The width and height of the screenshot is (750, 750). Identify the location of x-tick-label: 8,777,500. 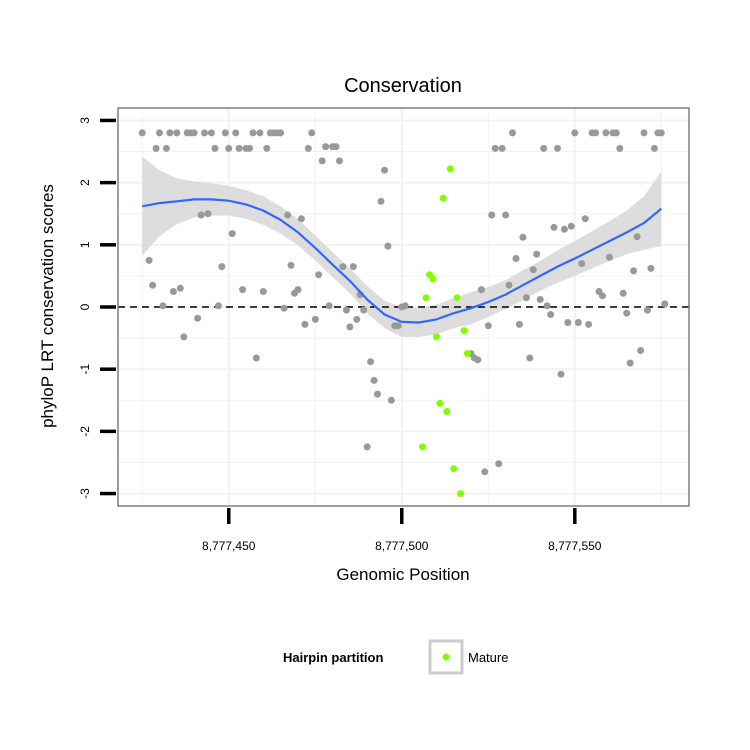
(402, 546).